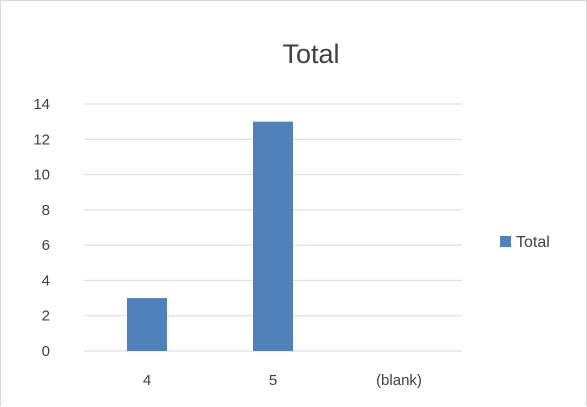  I want to click on x-tick-label: 5, so click(273, 380).